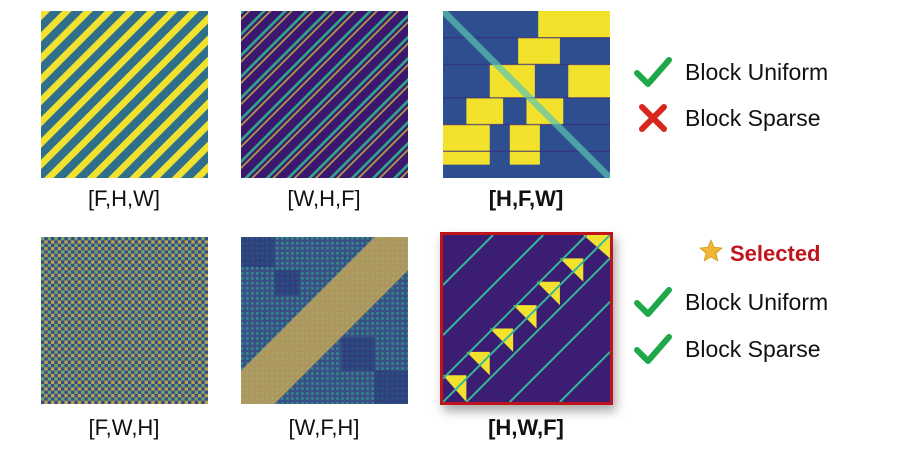  What do you see at coordinates (324, 199) in the screenshot?
I see `panel-label-whf: [W,H,F]` at bounding box center [324, 199].